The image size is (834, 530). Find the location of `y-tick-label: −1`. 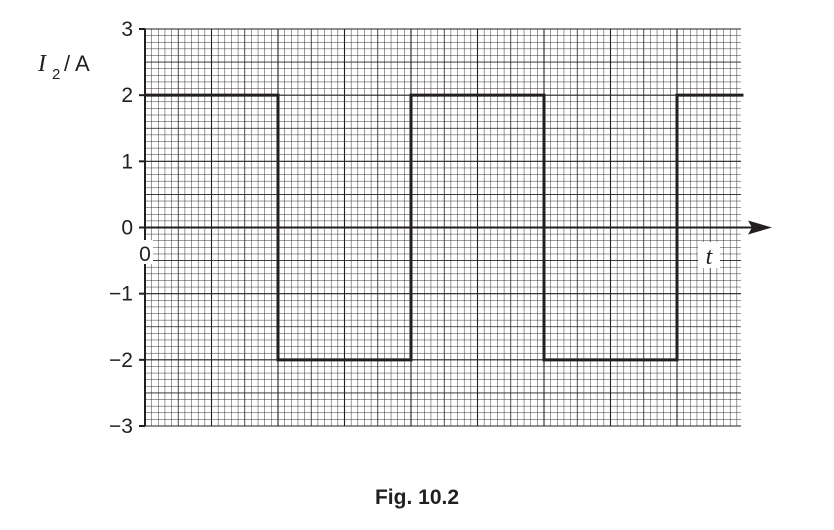

y-tick-label: −1 is located at coordinates (121, 294).